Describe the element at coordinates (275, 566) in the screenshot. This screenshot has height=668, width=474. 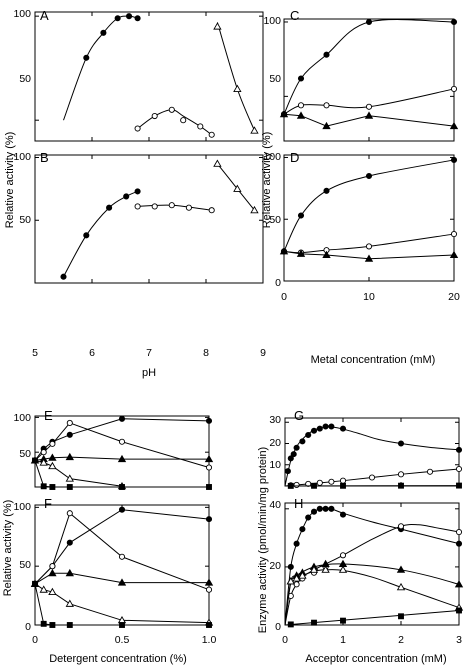
I see `tick-label-h-y-20: 20` at that location.